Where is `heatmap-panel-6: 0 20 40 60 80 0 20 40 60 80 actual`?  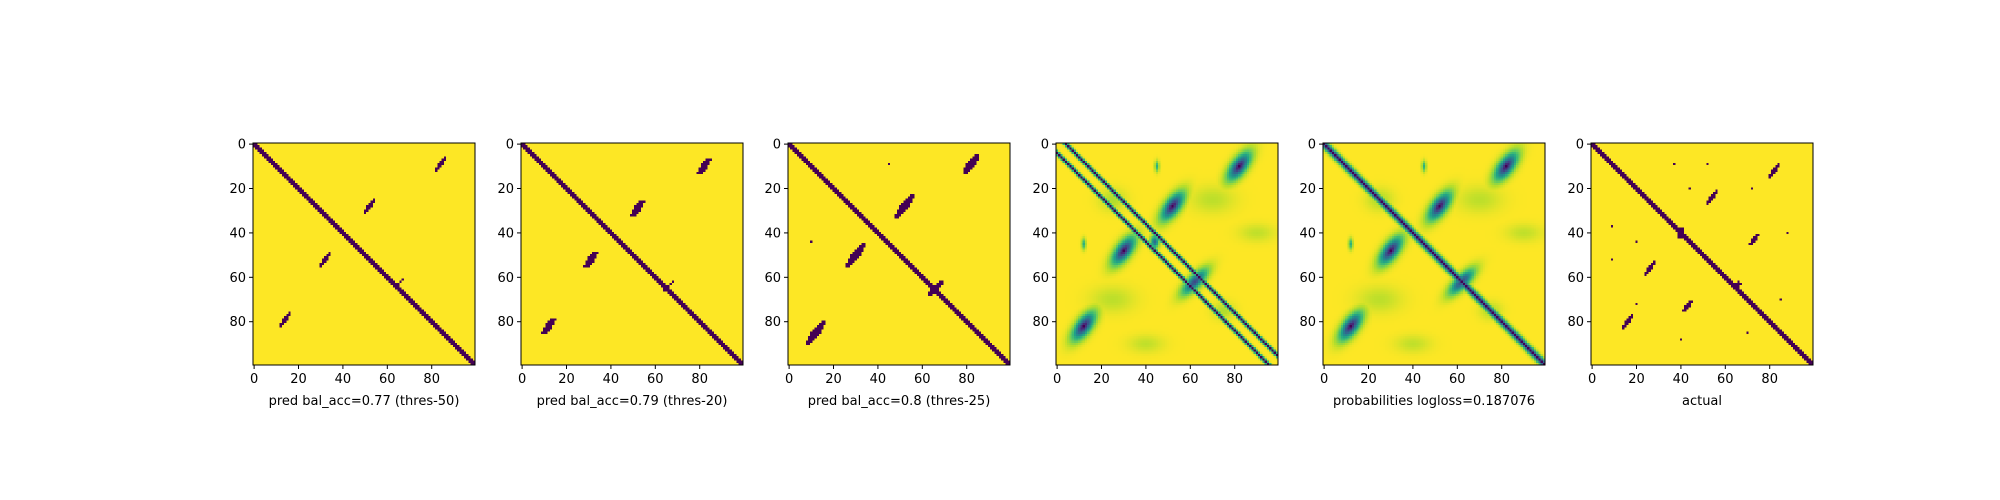 heatmap-panel-6: 0 20 40 60 80 0 20 40 60 80 actual is located at coordinates (1690, 273).